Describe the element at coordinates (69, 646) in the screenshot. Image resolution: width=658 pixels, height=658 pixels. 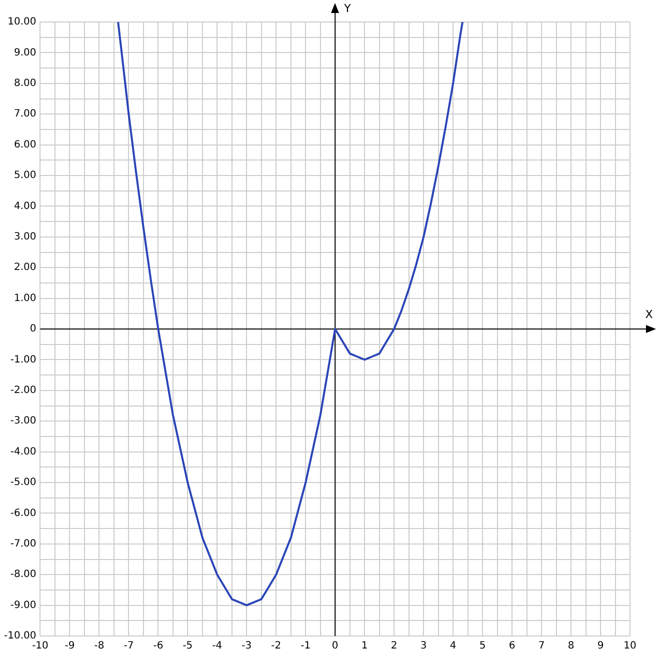
I see `x-tick-label: -9` at that location.